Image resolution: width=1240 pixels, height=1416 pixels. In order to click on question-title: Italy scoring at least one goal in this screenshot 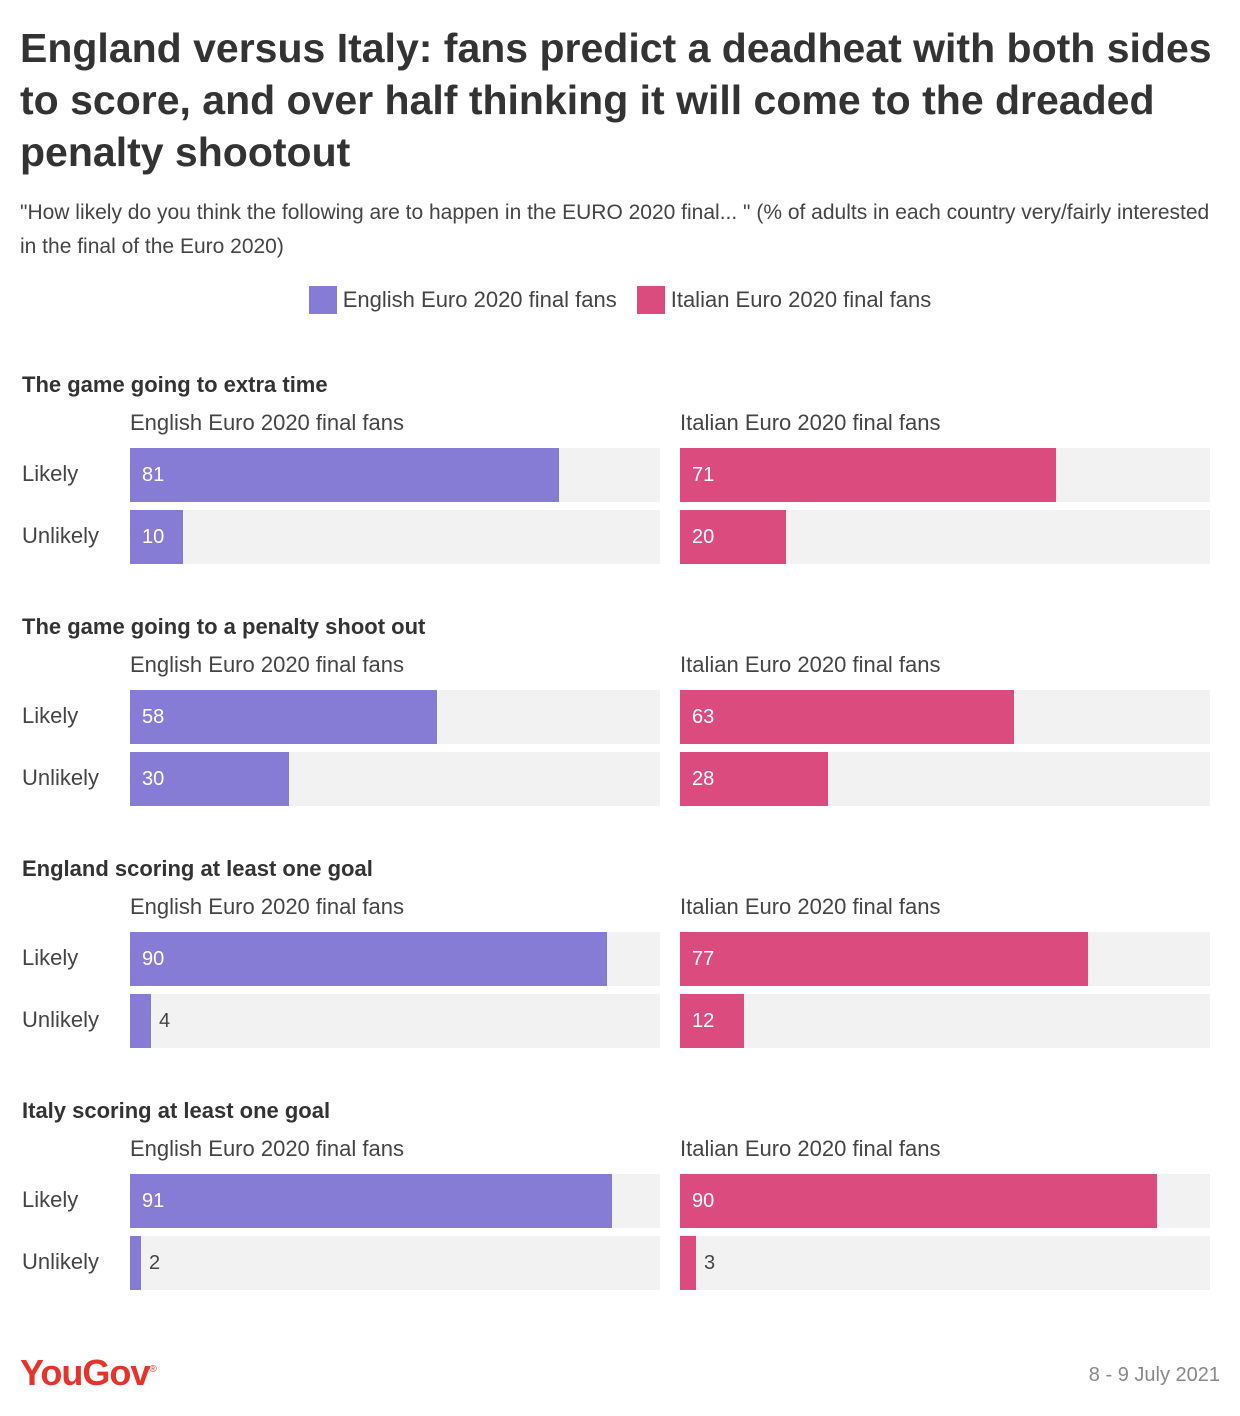, I will do `click(176, 1110)`.